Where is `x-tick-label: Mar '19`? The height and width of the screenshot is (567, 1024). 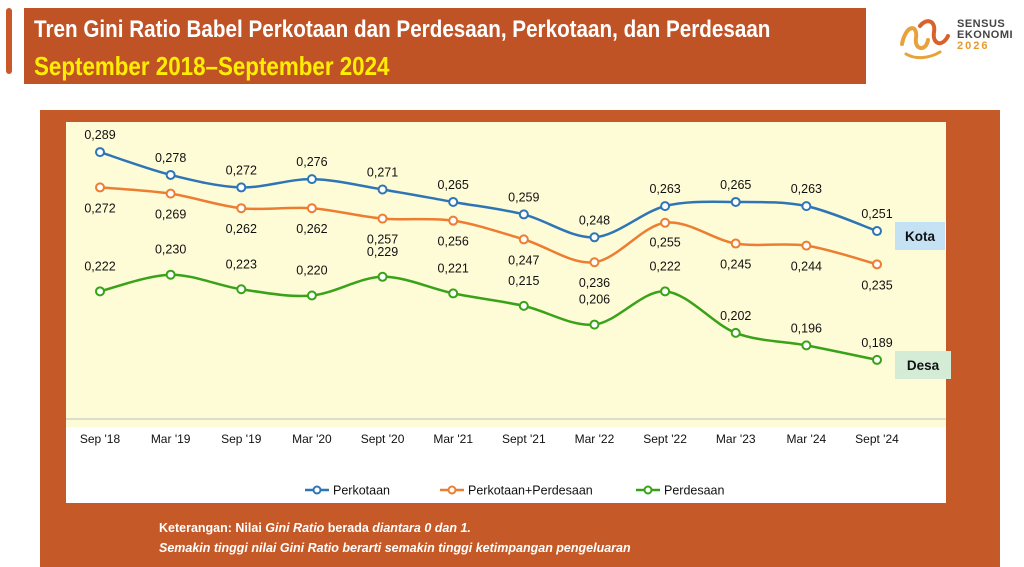
x-tick-label: Mar '19 is located at coordinates (171, 439).